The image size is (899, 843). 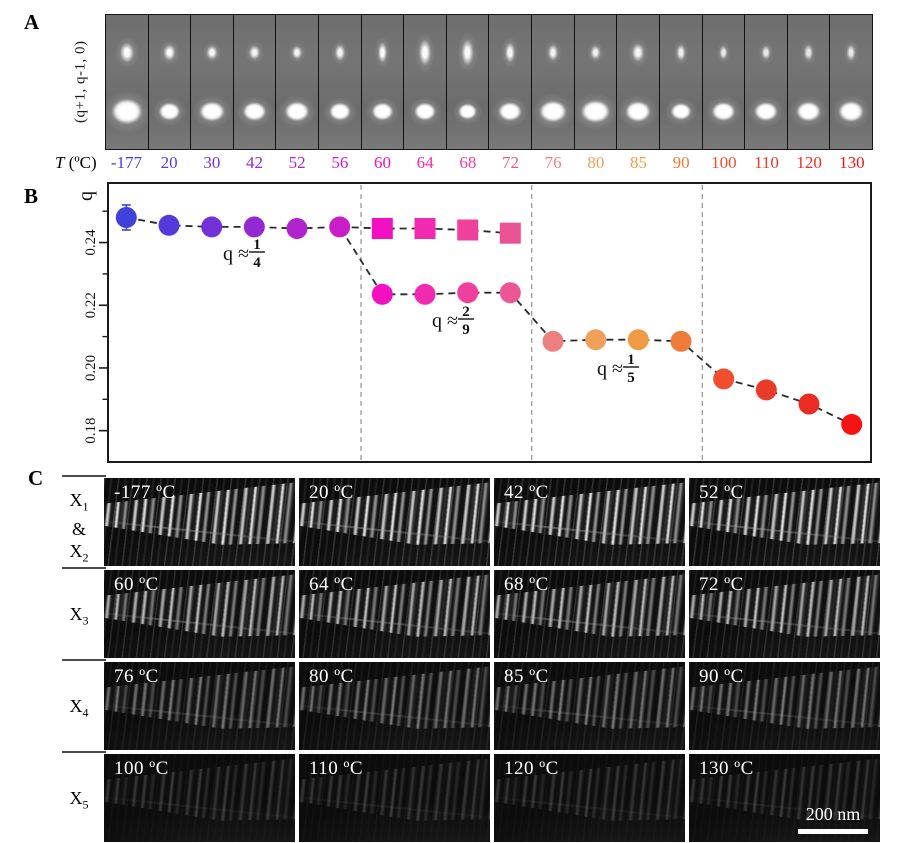 What do you see at coordinates (510, 162) in the screenshot?
I see `temperature-tick-label: 72` at bounding box center [510, 162].